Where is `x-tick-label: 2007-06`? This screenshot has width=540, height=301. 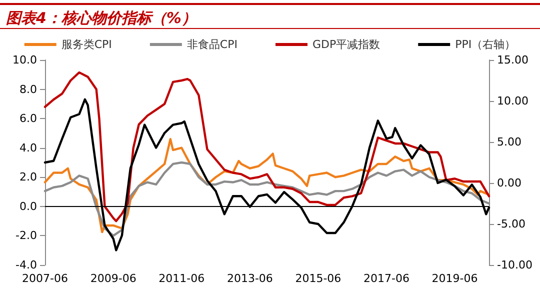
x-tick-label: 2007-06 is located at coordinates (45, 278).